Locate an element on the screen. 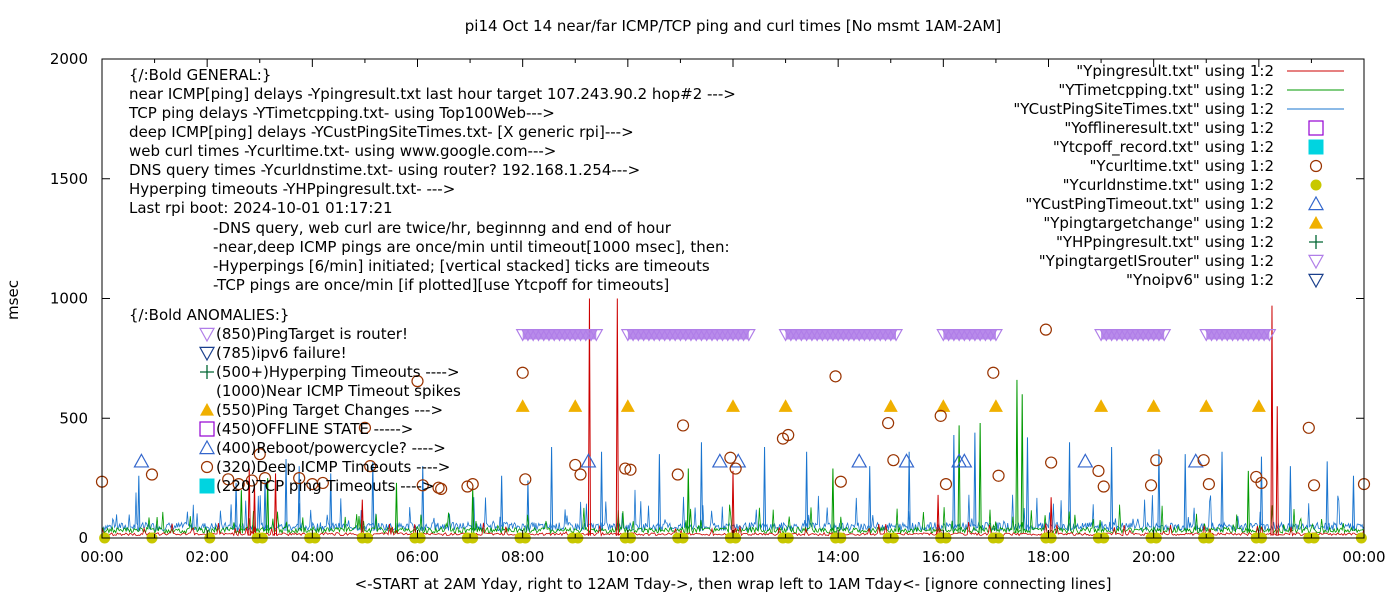 This screenshot has width=1400, height=600. legend-label: "YTimetcpping.txt" using 1:2 is located at coordinates (1166, 90).